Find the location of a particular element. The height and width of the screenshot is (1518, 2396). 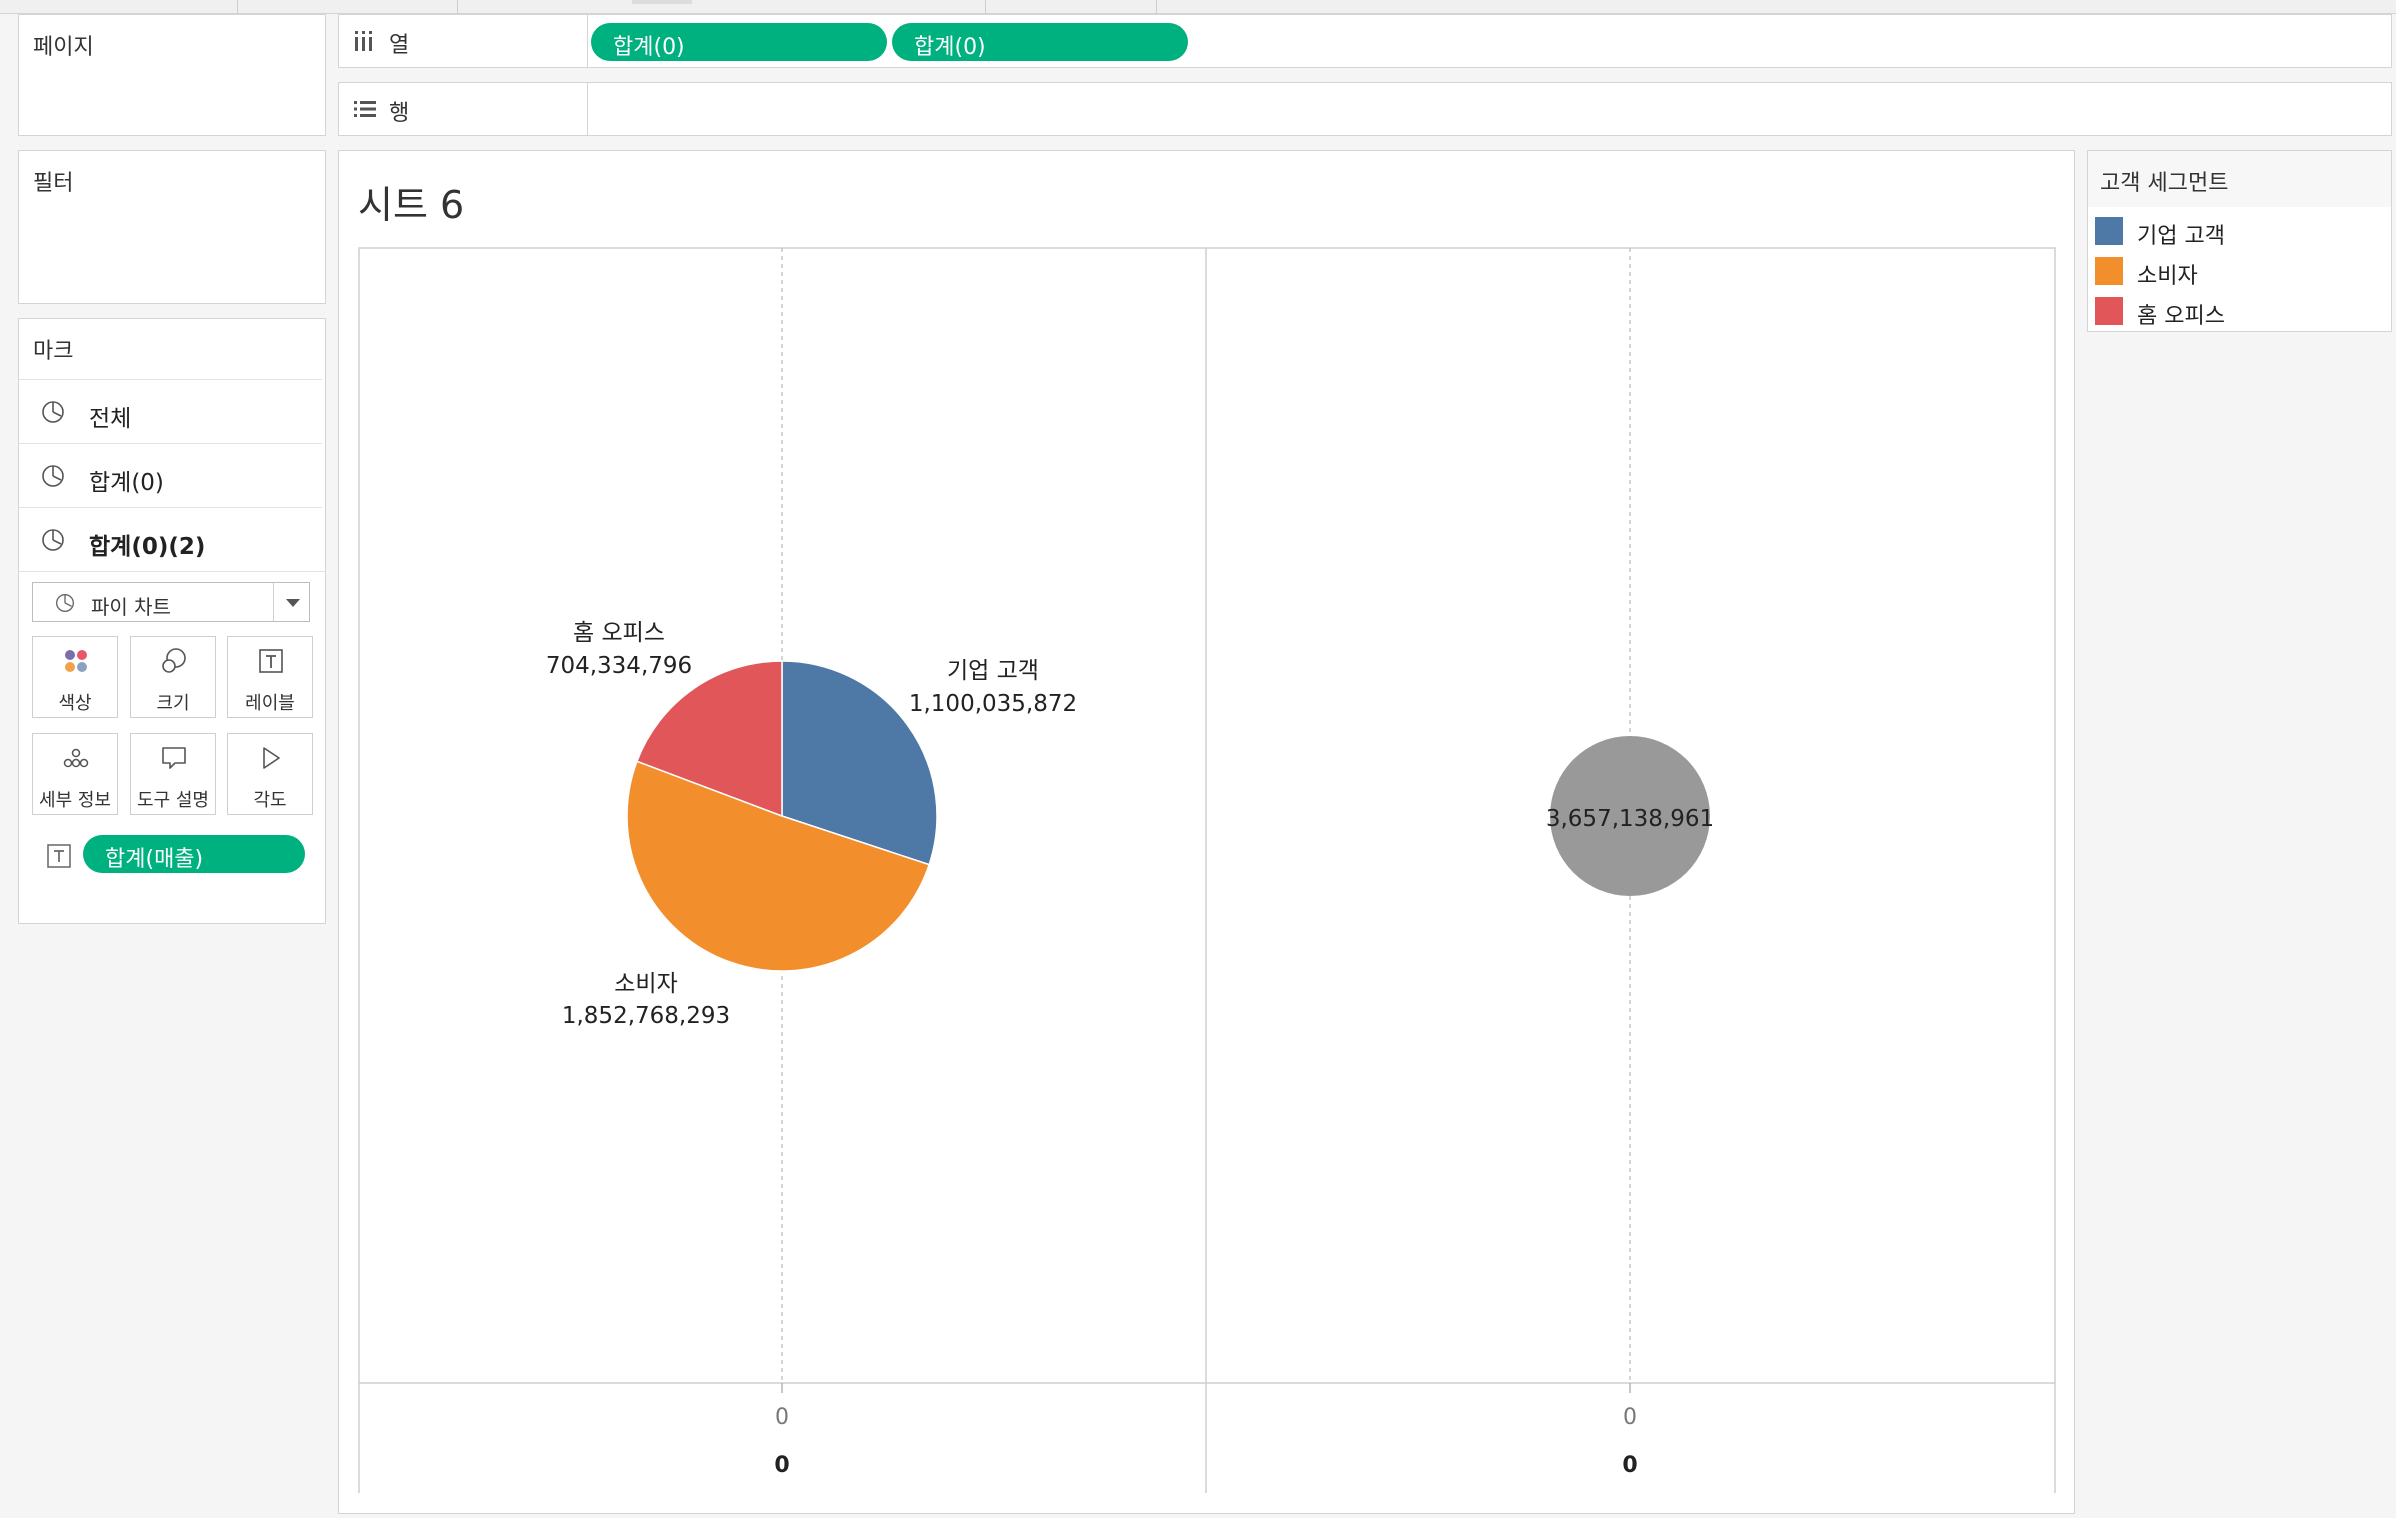

detail-button: 세부 정보 is located at coordinates (75, 774).